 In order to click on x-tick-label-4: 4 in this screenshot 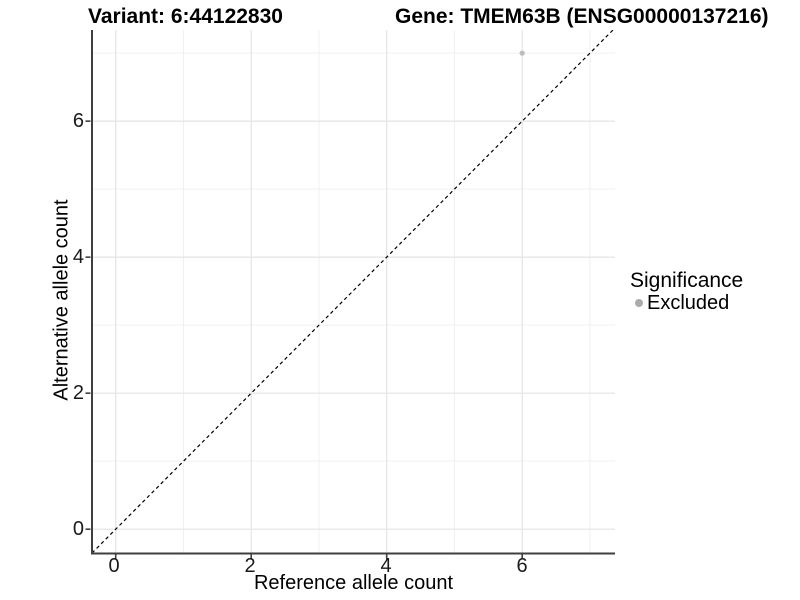, I will do `click(386, 566)`.